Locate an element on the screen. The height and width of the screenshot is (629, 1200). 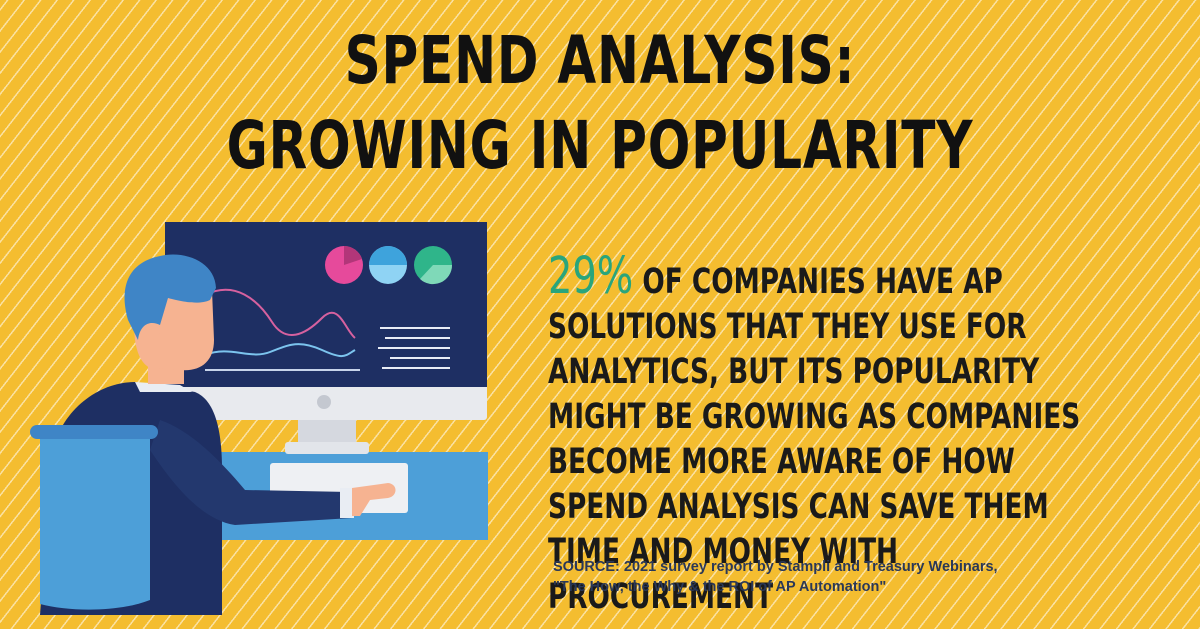
line-chart-icon is located at coordinates (282, 329).